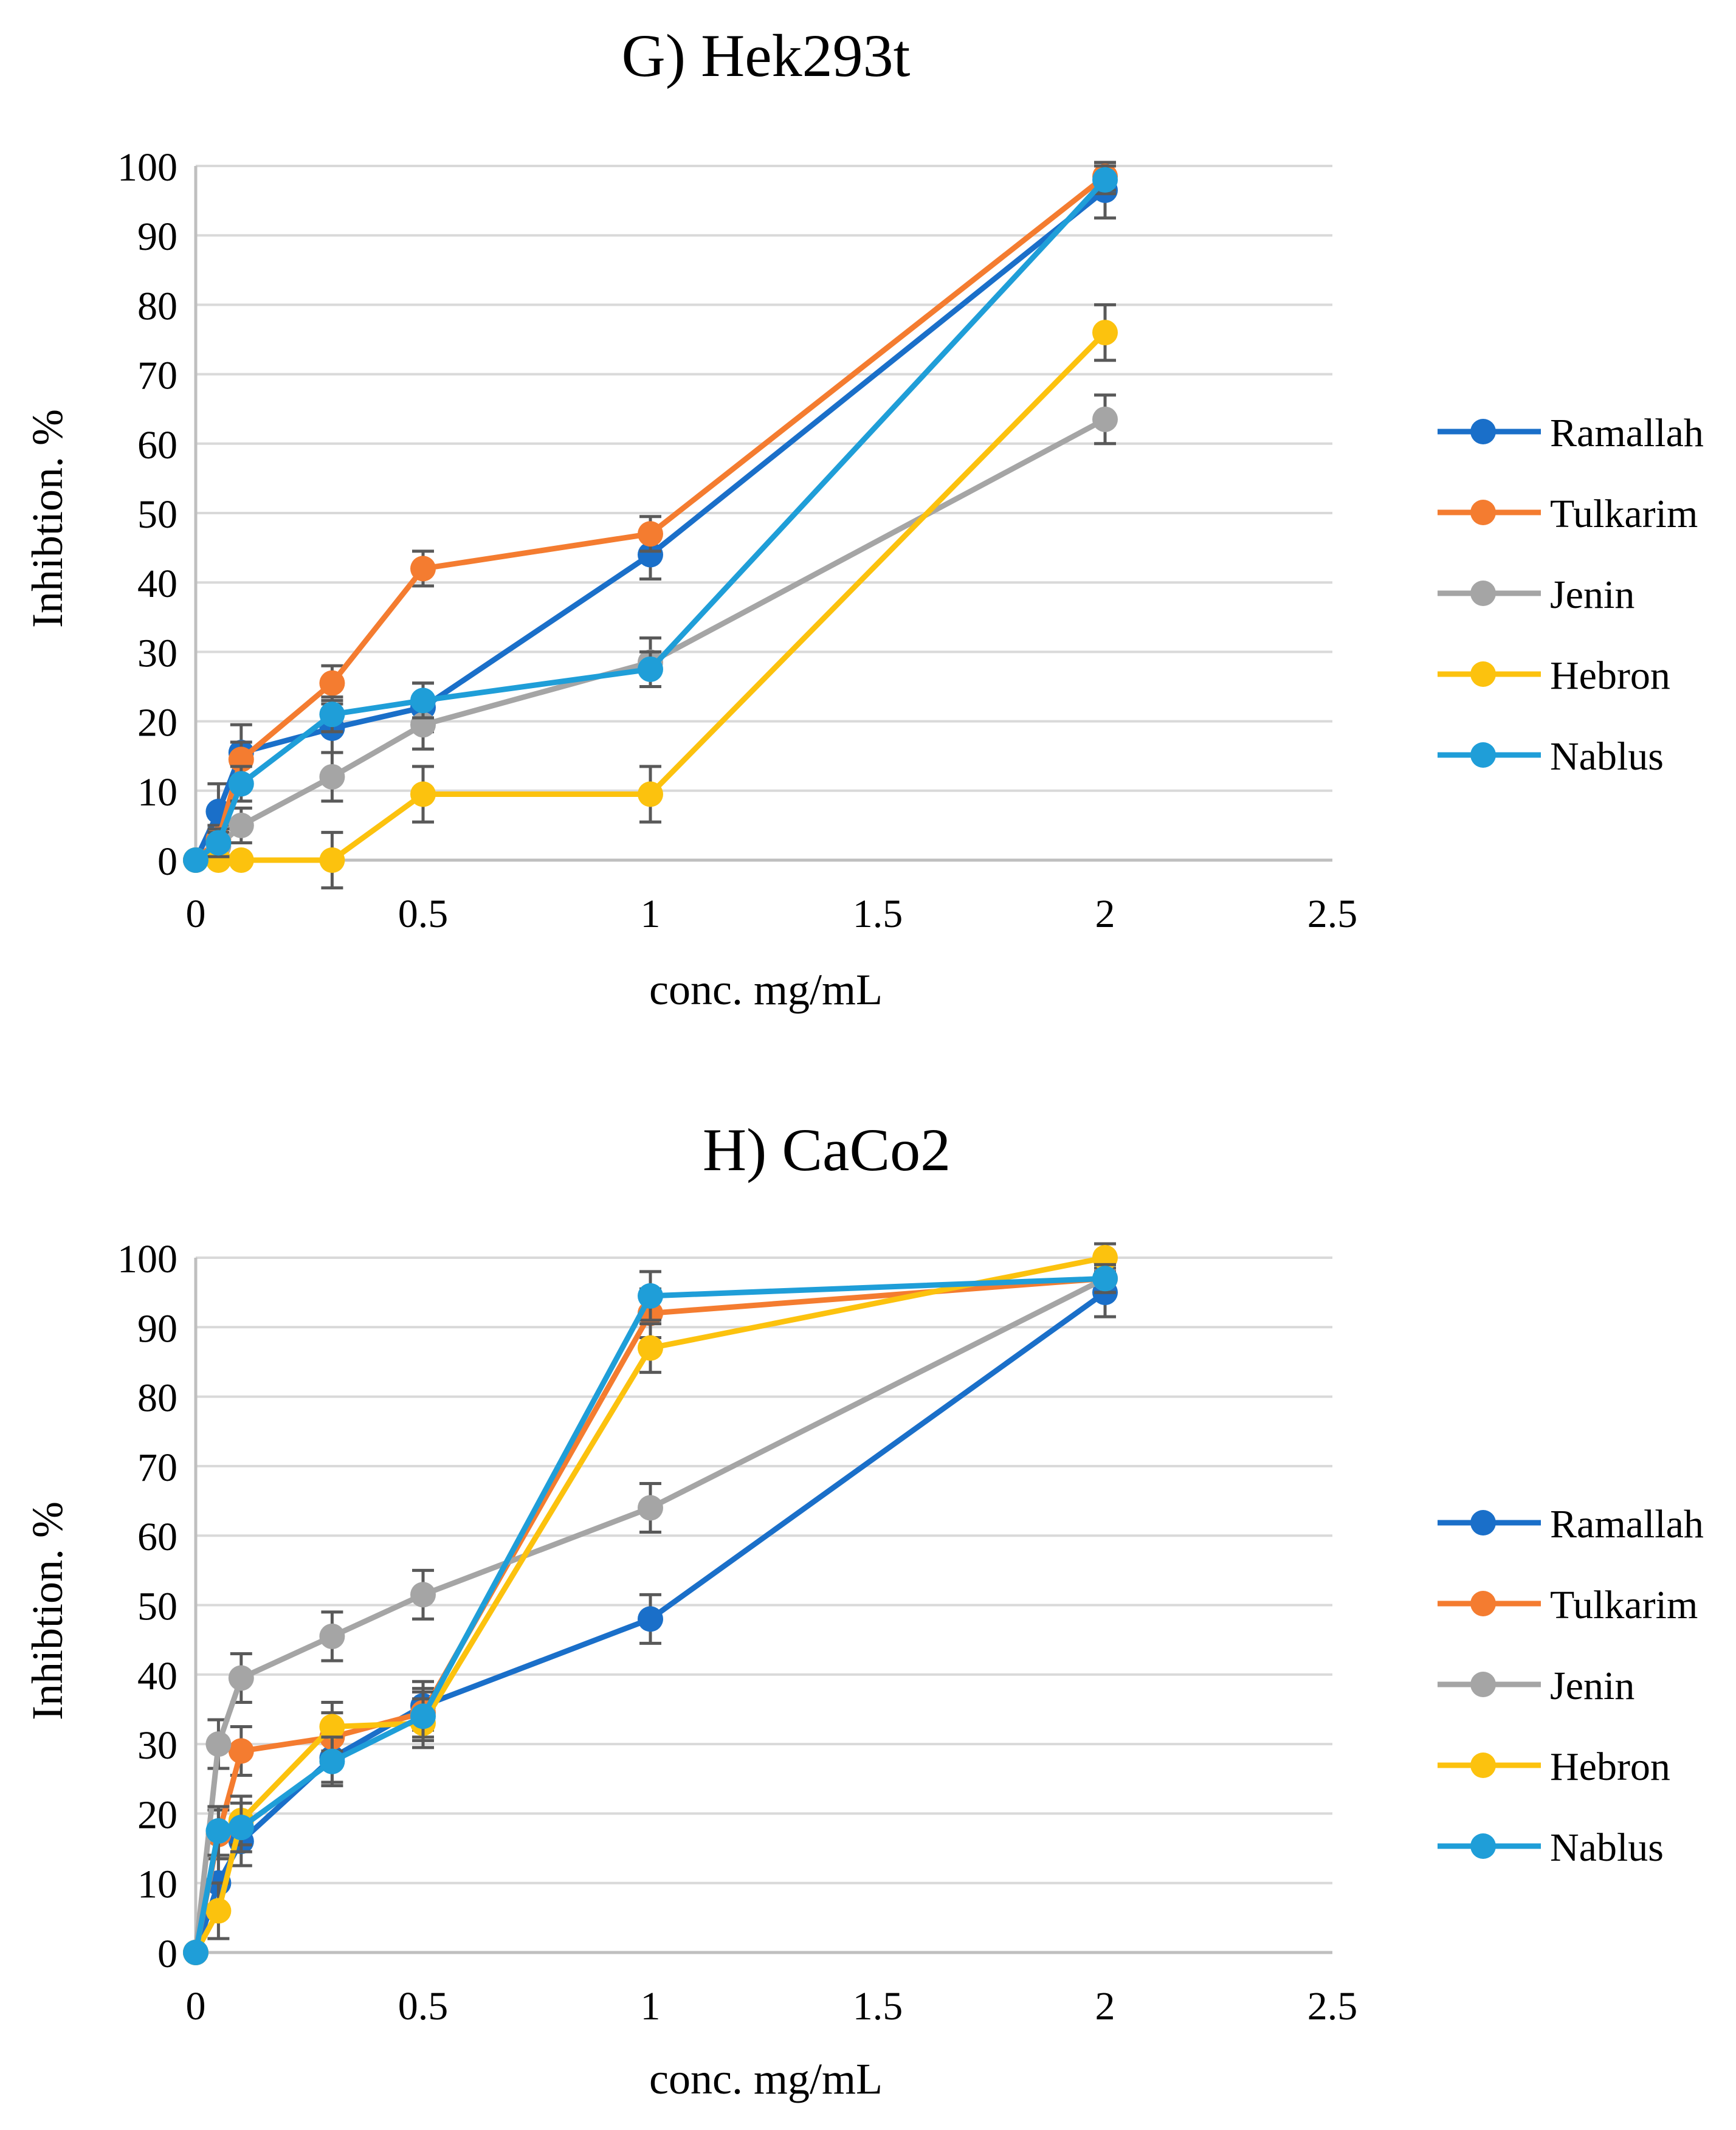 This screenshot has height=2130, width=1736. I want to click on y-tick-label: 0, so click(167, 1954).